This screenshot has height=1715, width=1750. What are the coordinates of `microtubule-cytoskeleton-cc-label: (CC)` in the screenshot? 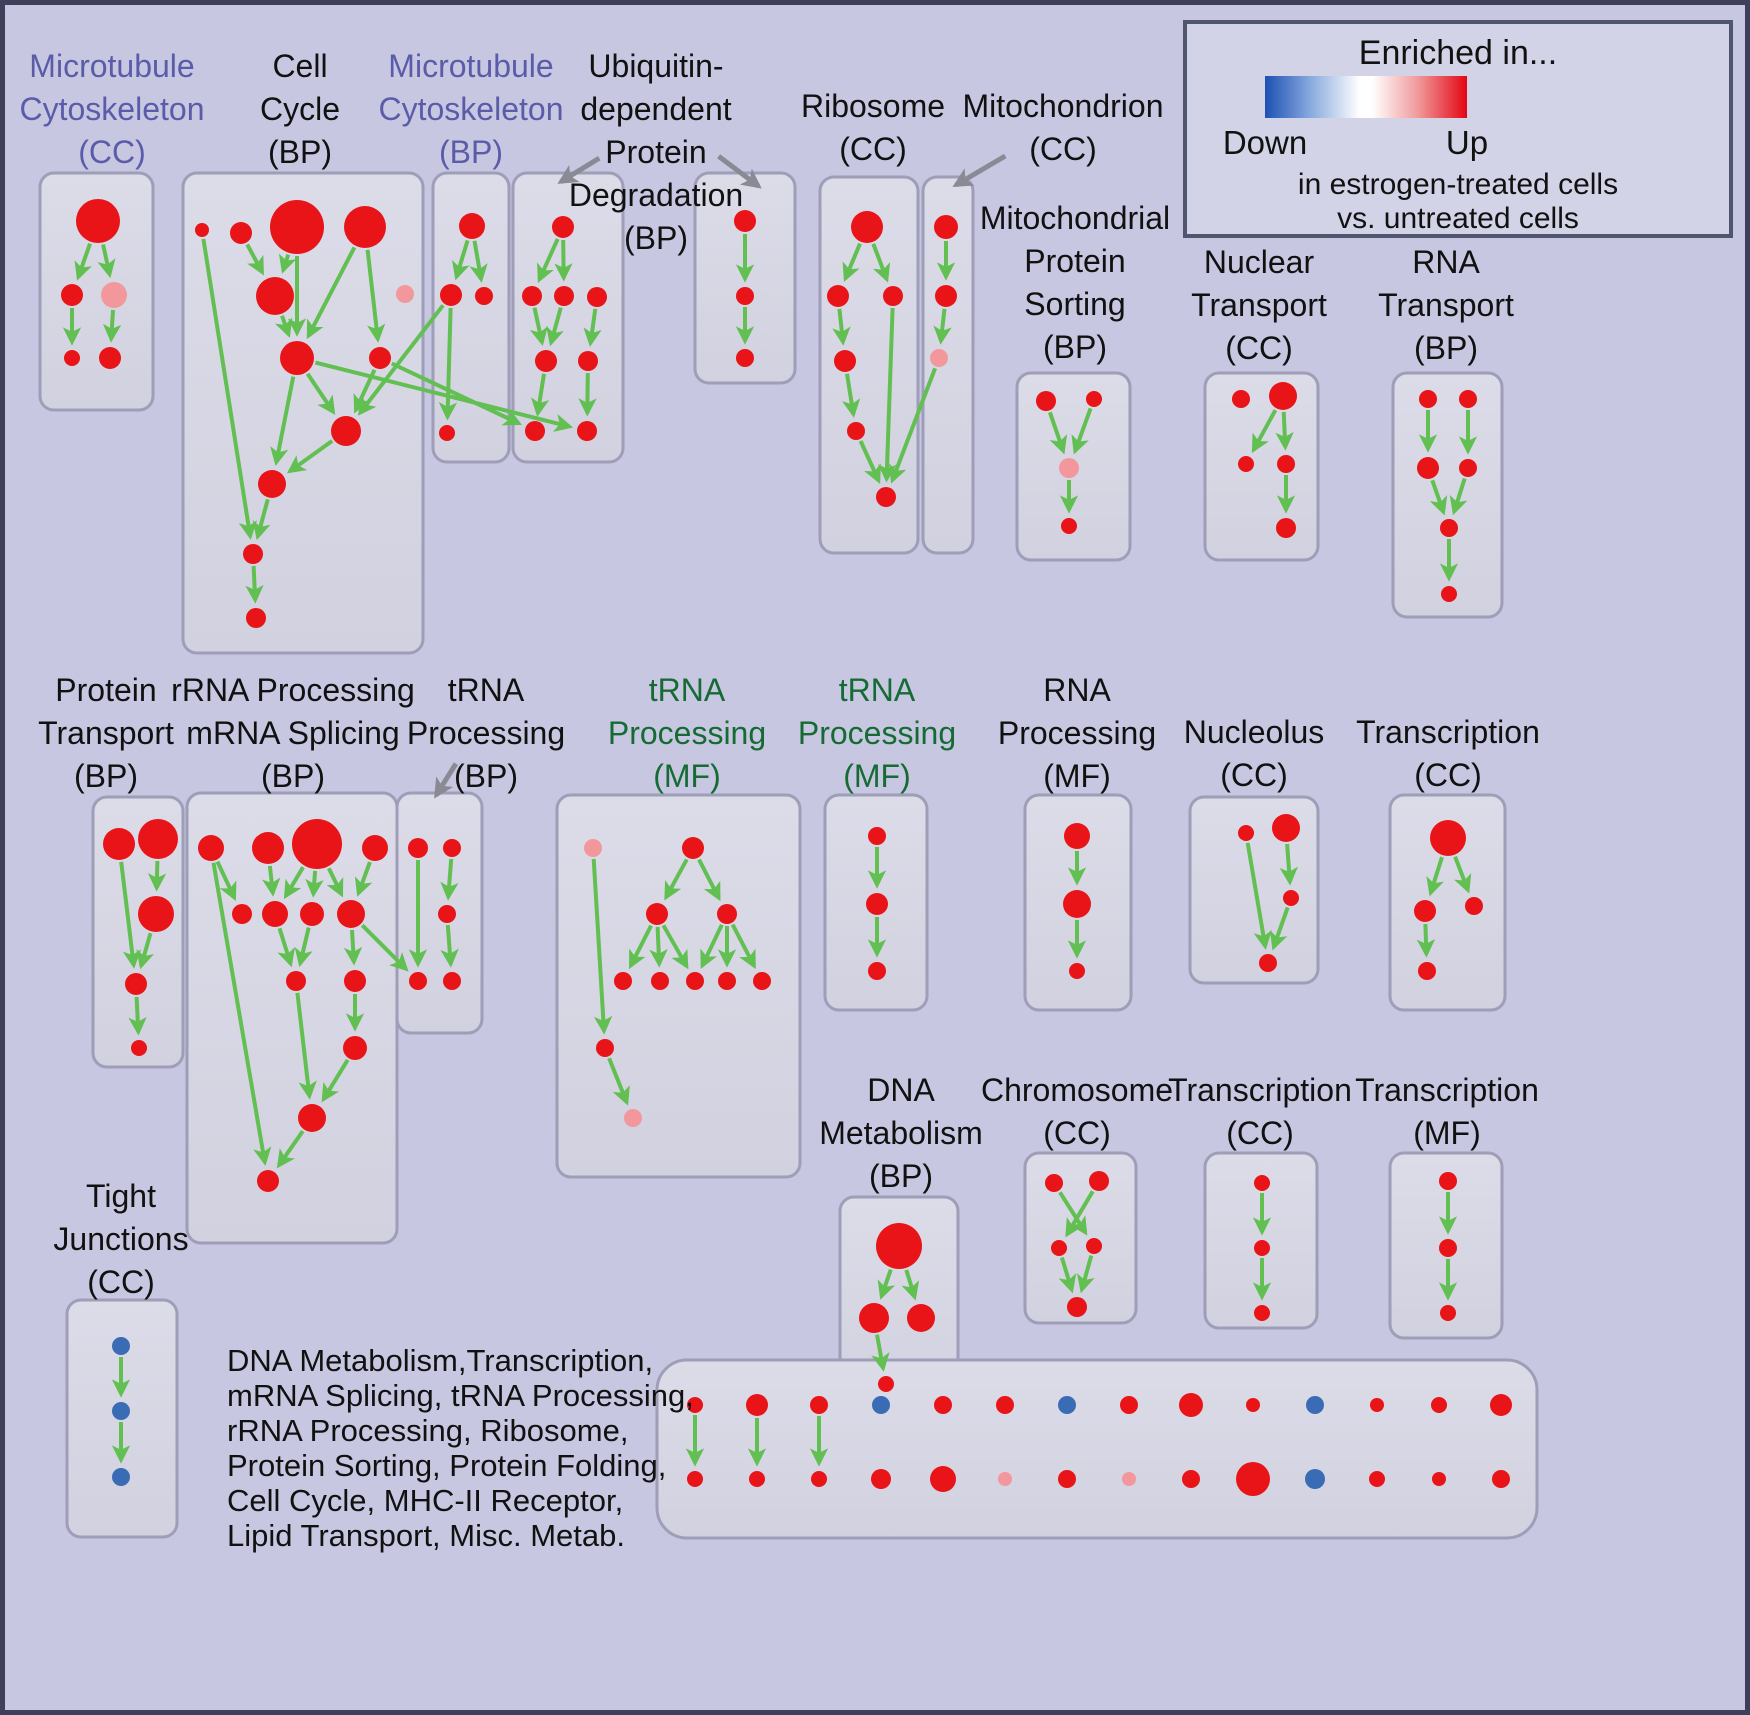 It's located at (112, 152).